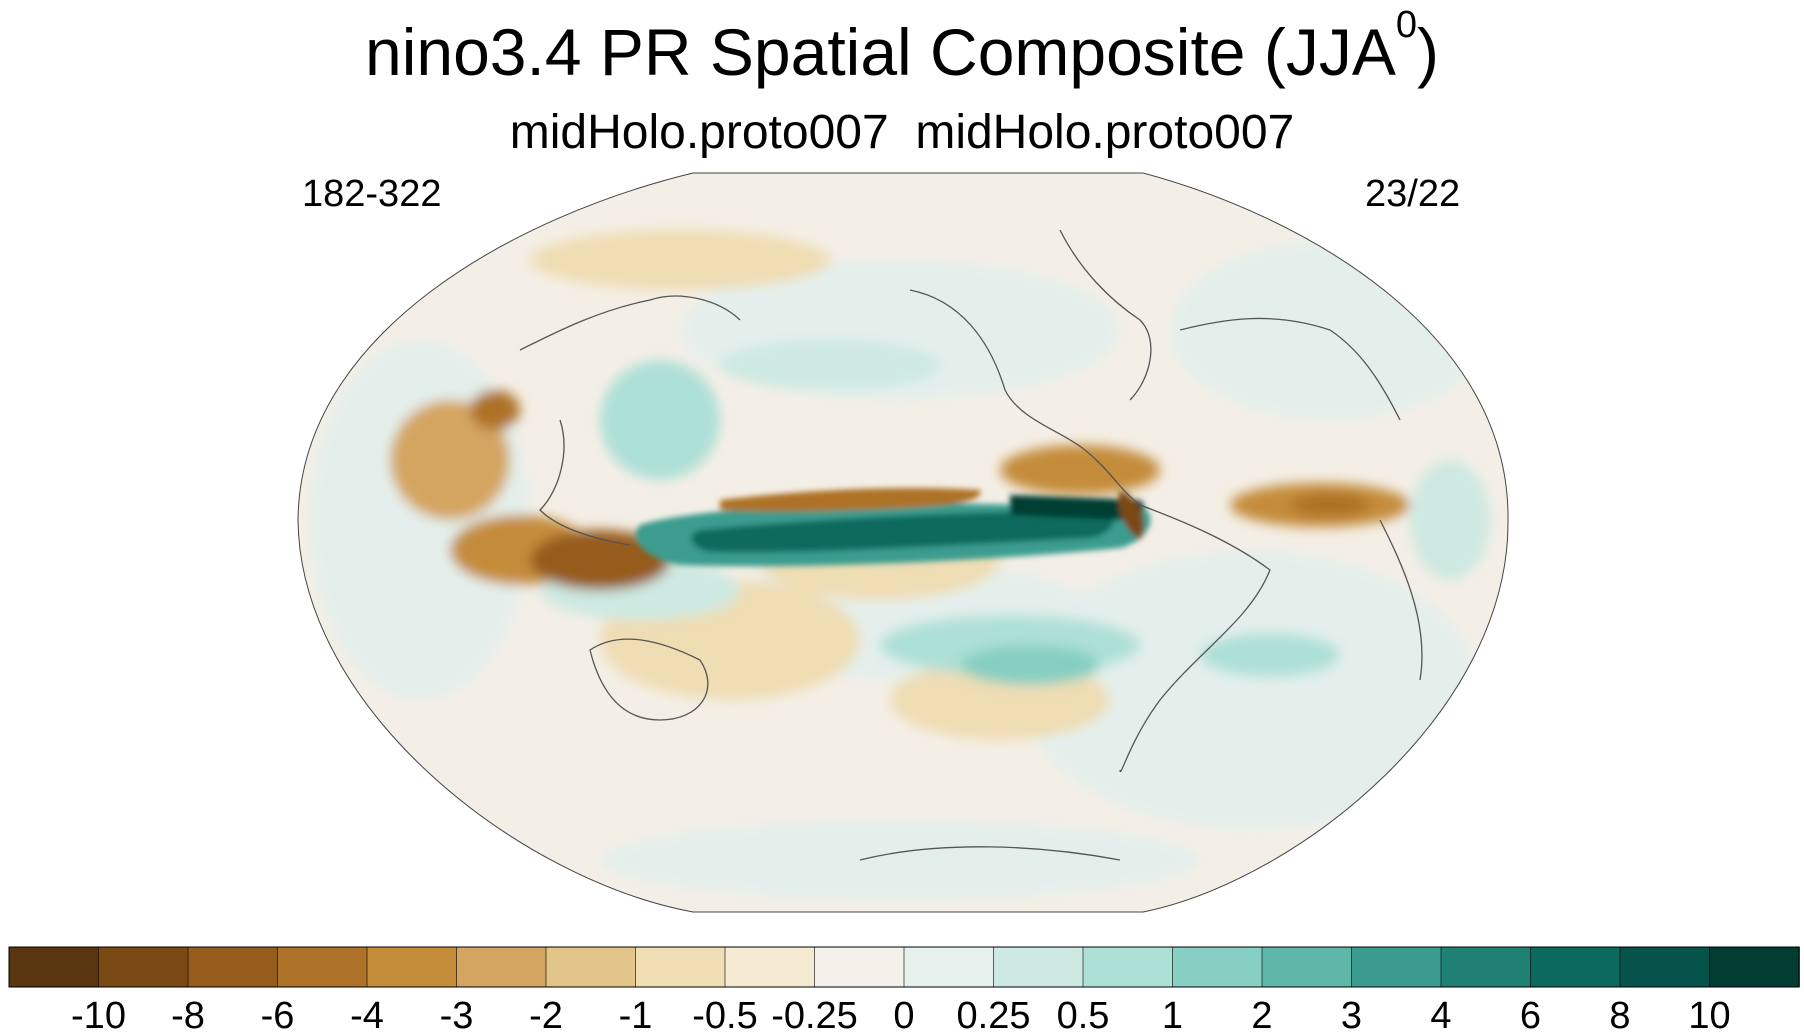  I want to click on colorbar-label: 3, so click(1351, 1014).